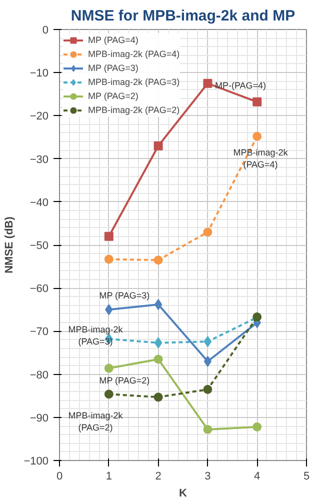  I want to click on annotation: MP (PAG=3), so click(124, 295).